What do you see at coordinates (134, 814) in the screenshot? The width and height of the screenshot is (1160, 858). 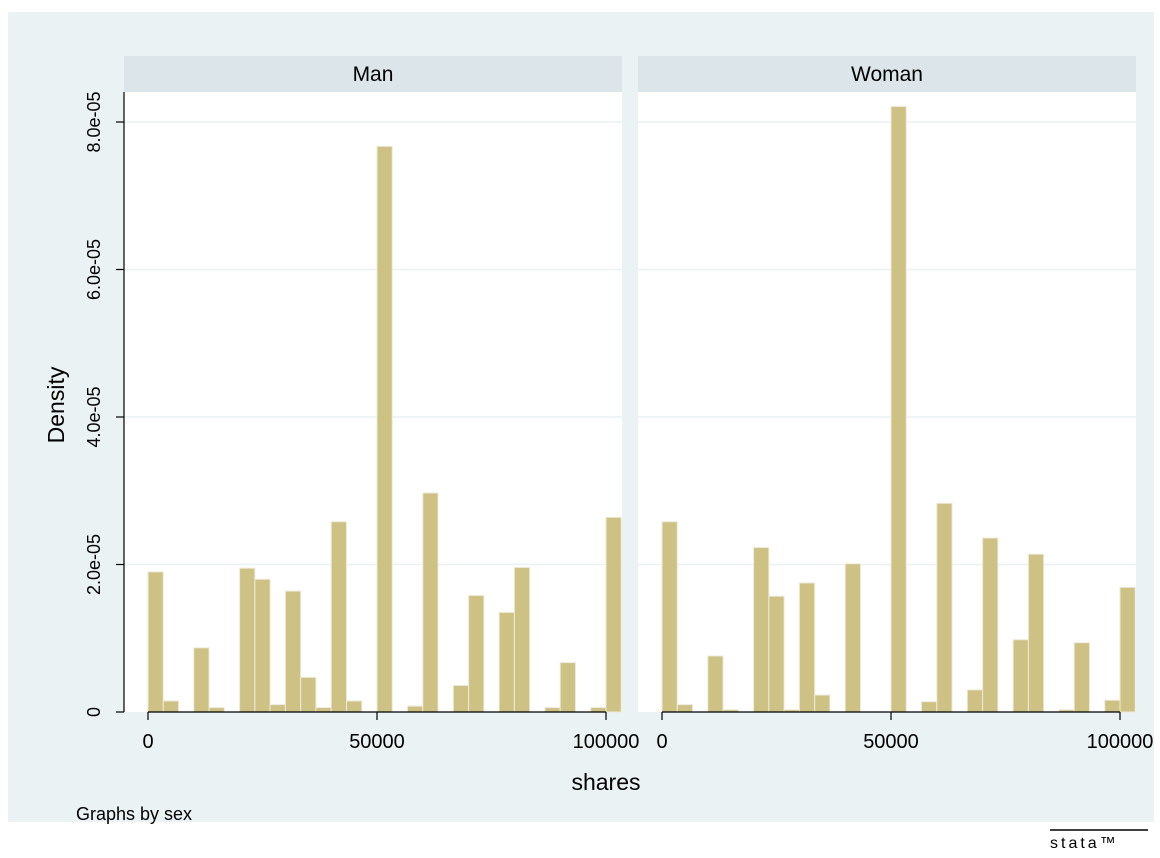 I see `graphs-by-note: Graphs by sex` at bounding box center [134, 814].